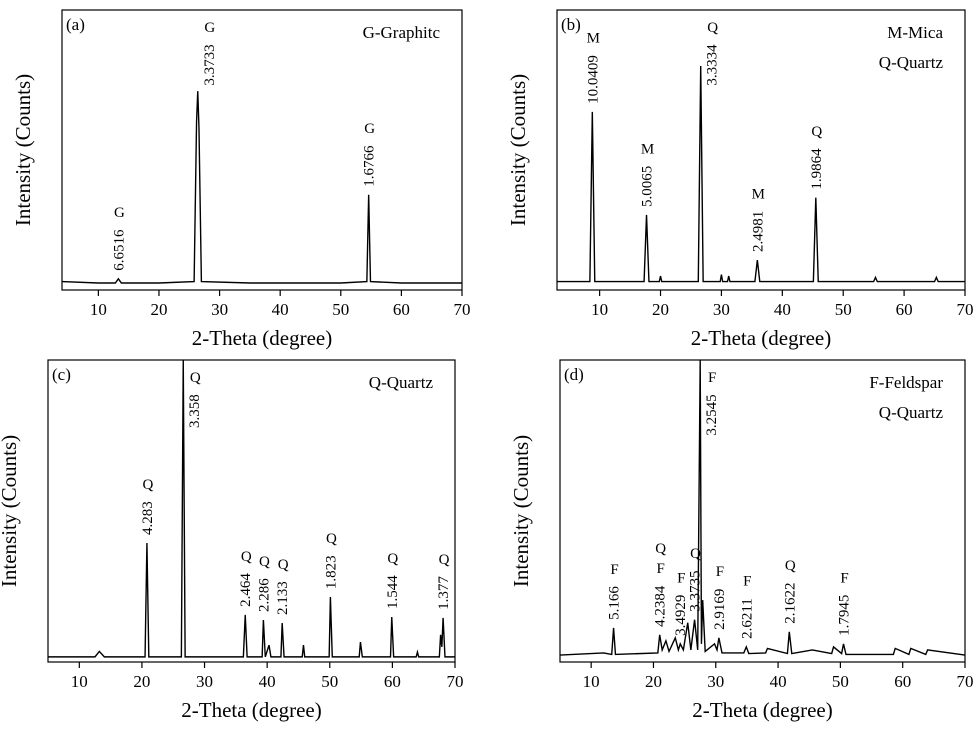 This screenshot has height=743, width=978. I want to click on legend-text: G-Graphitc, so click(402, 32).